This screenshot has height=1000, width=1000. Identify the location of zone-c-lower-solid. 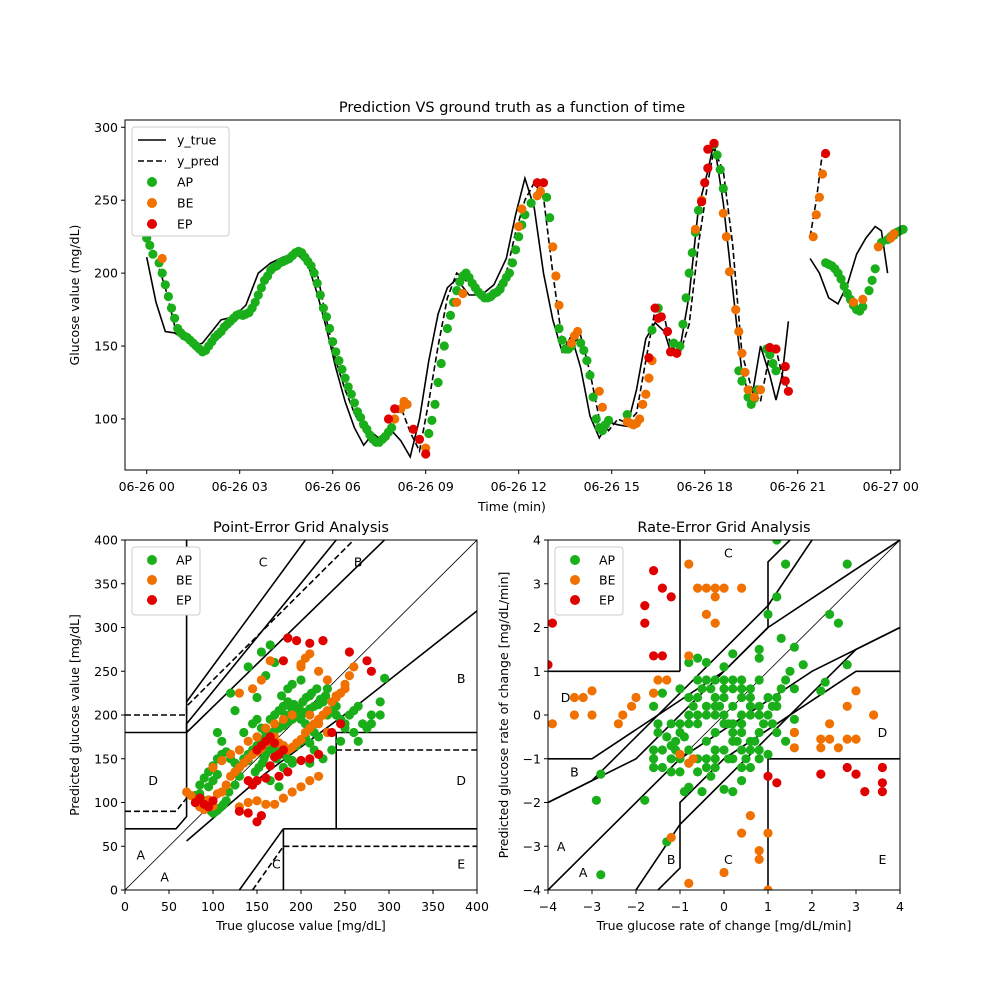
(261, 859).